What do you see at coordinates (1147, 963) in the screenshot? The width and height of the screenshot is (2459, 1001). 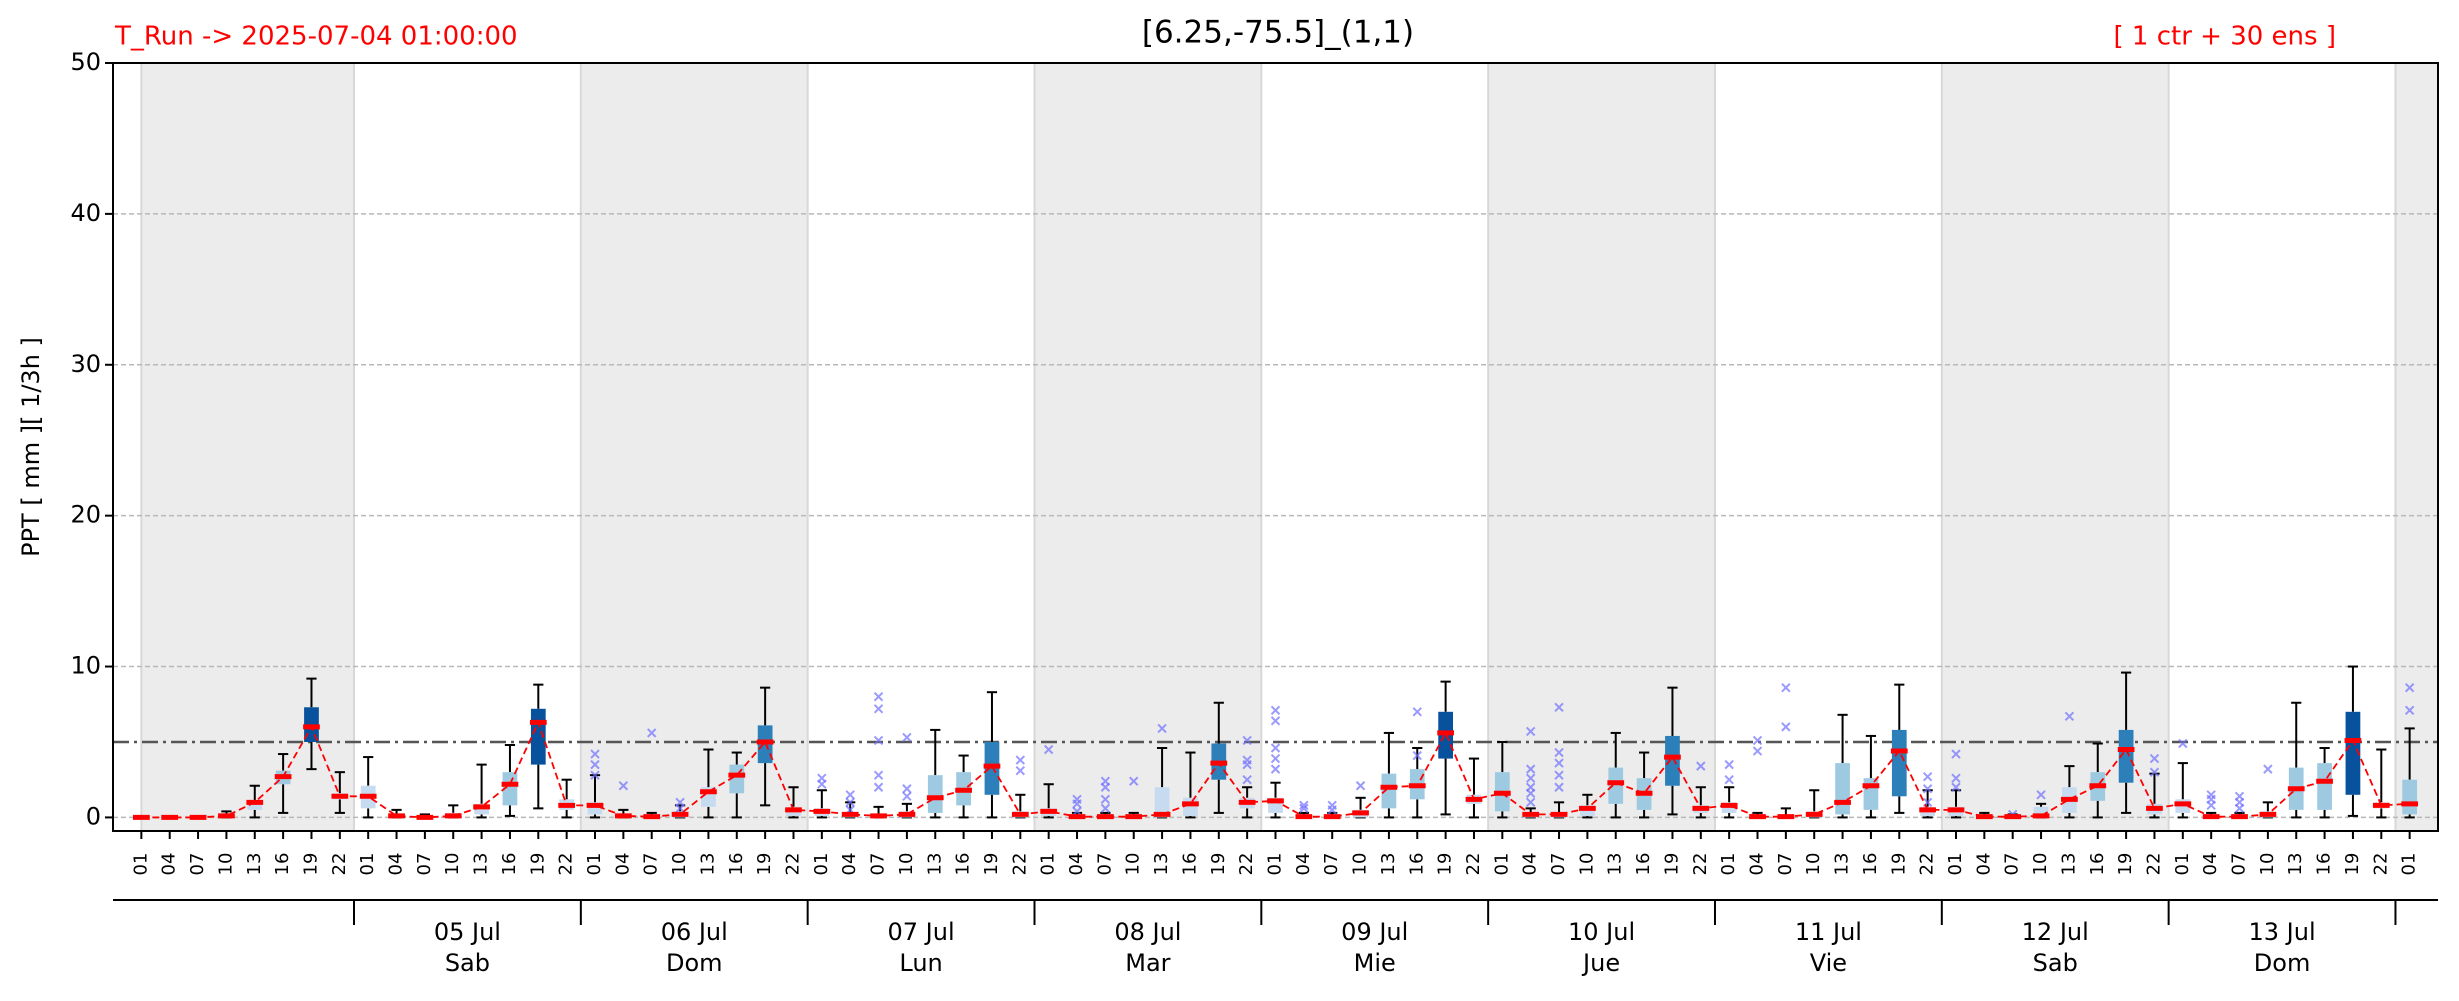 I see `day-weekday: Mar` at bounding box center [1147, 963].